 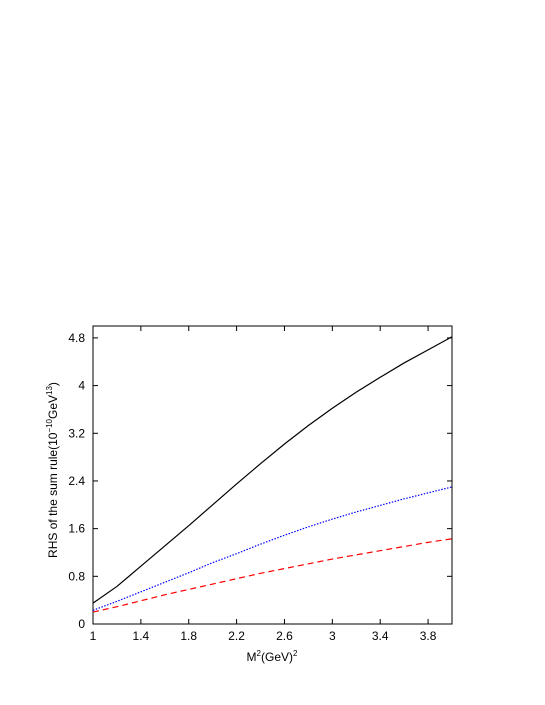 I want to click on series-line-dashed, so click(x=272, y=575).